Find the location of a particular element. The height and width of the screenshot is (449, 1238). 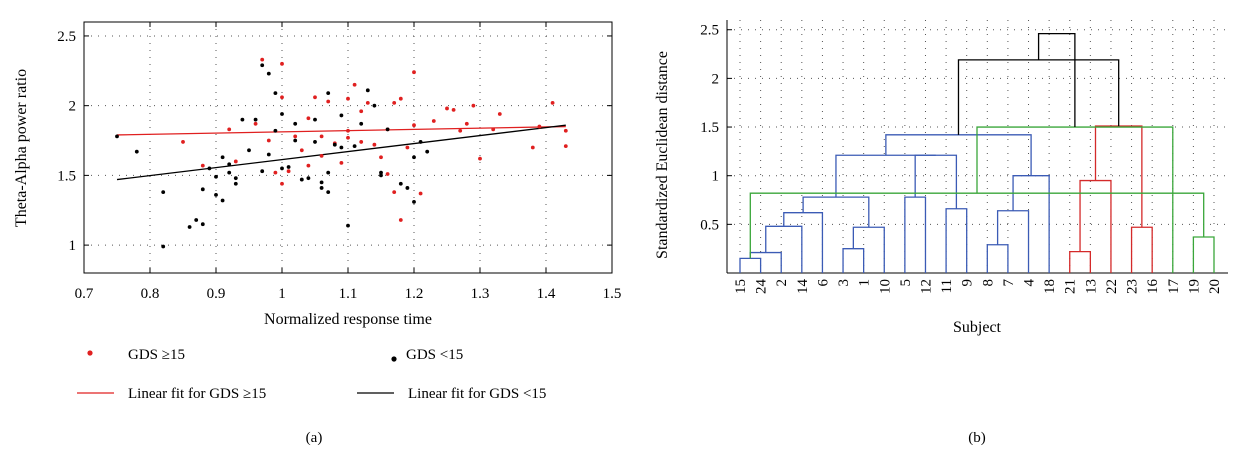

leaf-label: 18 is located at coordinates (1050, 286).